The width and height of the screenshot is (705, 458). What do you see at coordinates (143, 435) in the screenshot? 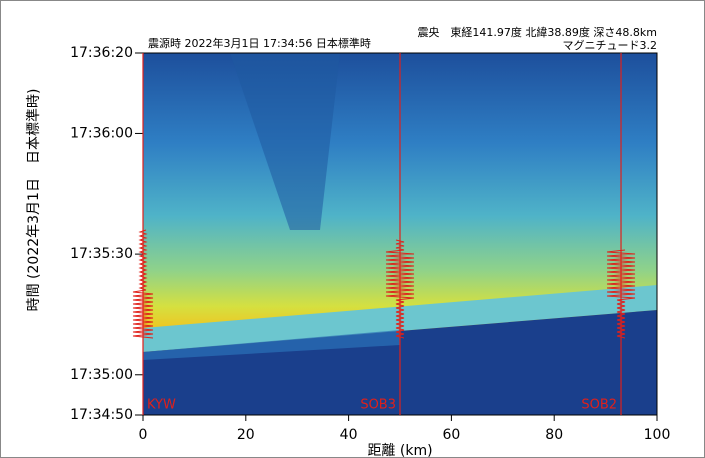
I see `x-tick-label: 0` at bounding box center [143, 435].